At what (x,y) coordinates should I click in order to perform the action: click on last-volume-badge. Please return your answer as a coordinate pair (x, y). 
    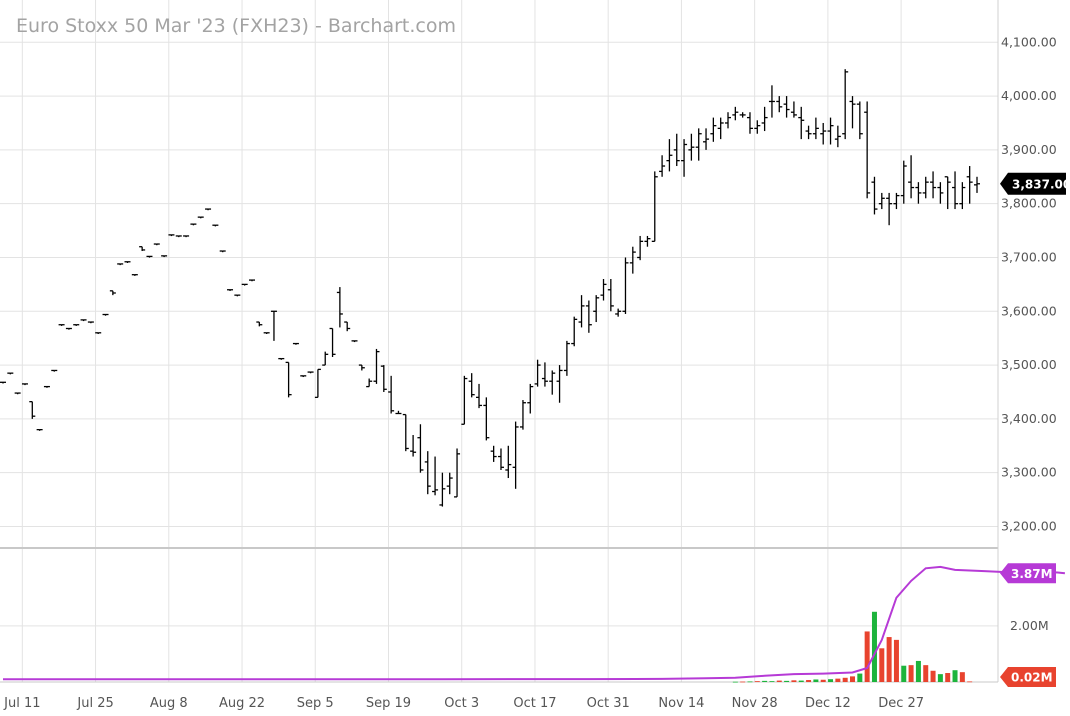
    Looking at the image, I should click on (1028, 677).